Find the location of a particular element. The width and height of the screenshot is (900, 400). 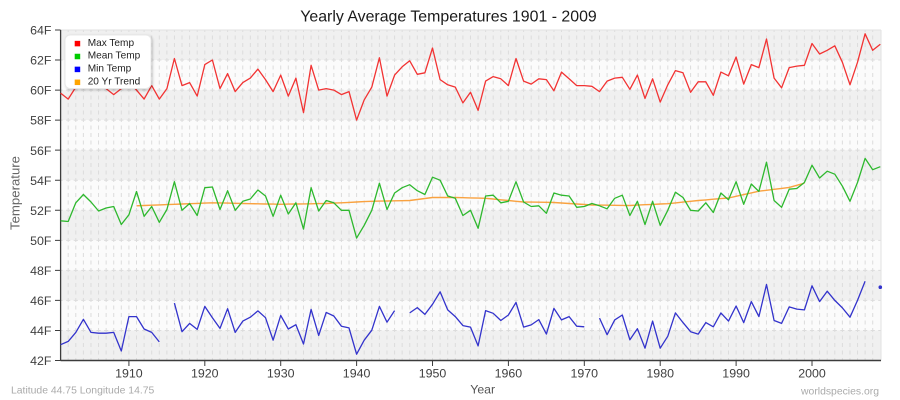

svg-text: Year is located at coordinates (482, 389).